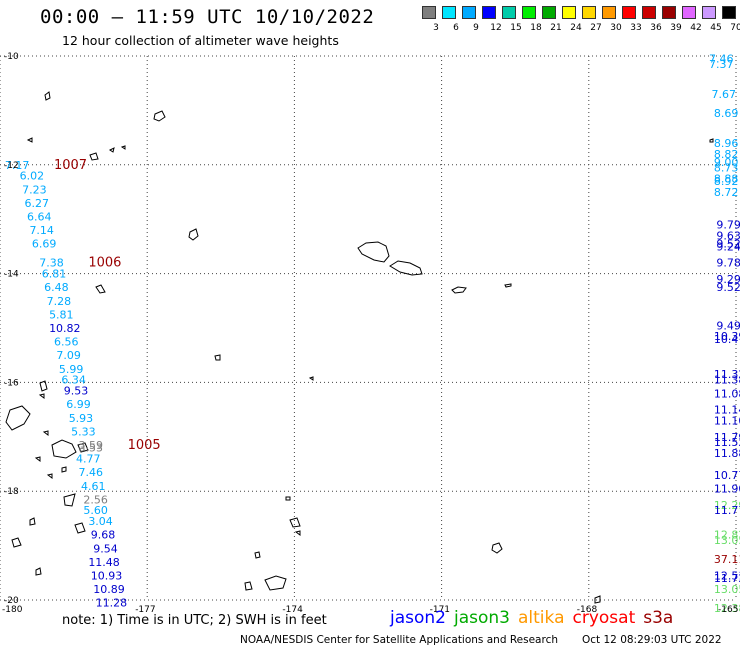 This screenshot has height=650, width=740. Describe the element at coordinates (440, 610) in the screenshot. I see `longitude-tick-label: -171` at that location.